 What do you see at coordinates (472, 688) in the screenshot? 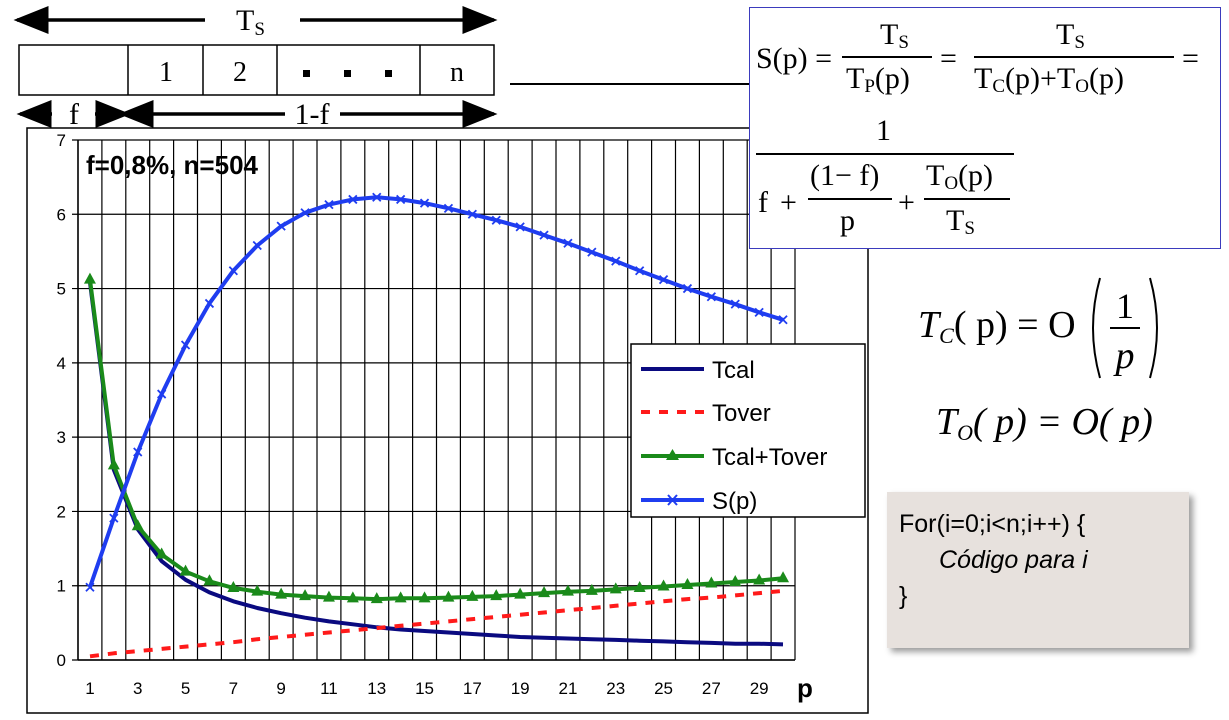
I see `x-tick-label: 17` at bounding box center [472, 688].